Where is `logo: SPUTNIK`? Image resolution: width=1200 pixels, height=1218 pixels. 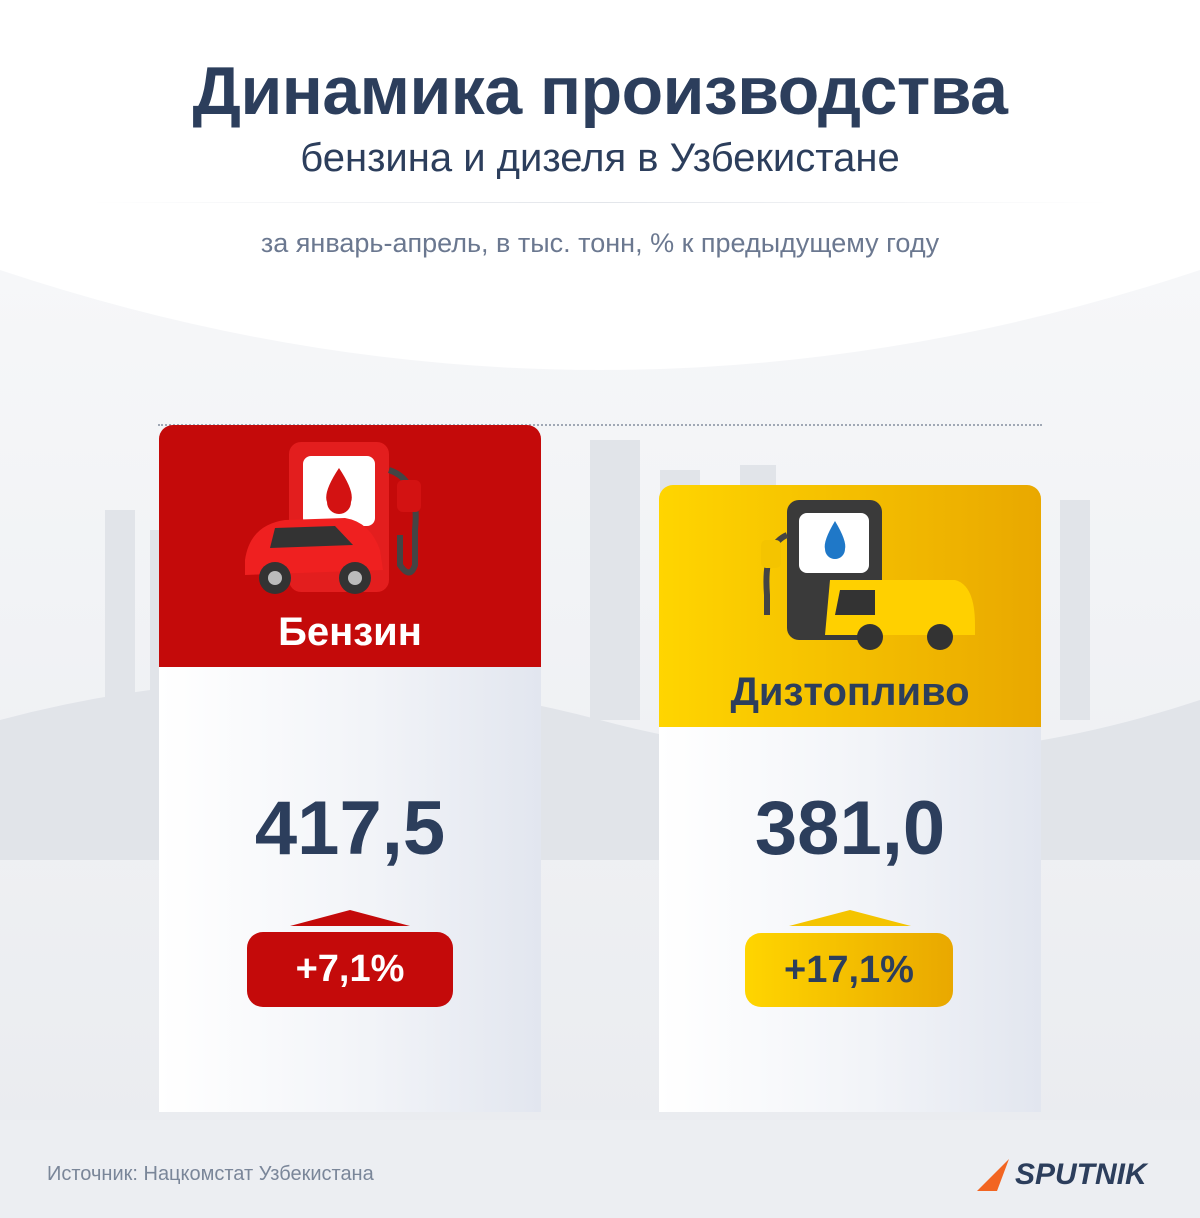 logo: SPUTNIK is located at coordinates (1081, 1174).